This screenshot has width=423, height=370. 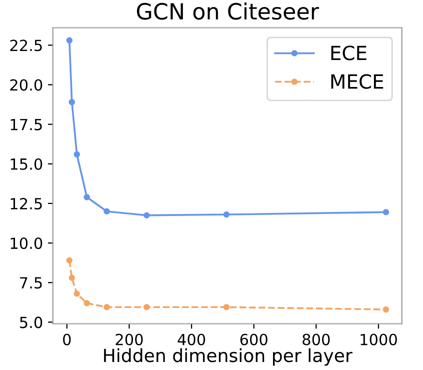 What do you see at coordinates (26, 46) in the screenshot?
I see `y-tick-label: 22.5` at bounding box center [26, 46].